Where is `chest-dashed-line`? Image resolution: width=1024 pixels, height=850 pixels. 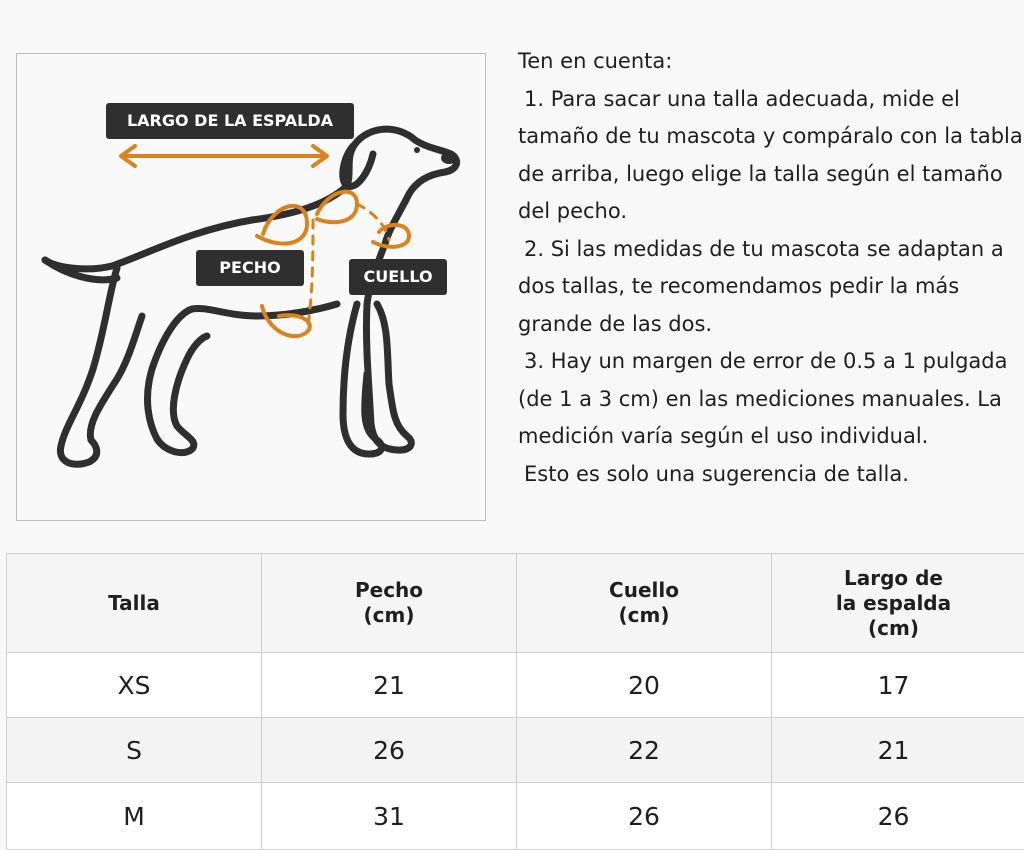 chest-dashed-line is located at coordinates (310, 276).